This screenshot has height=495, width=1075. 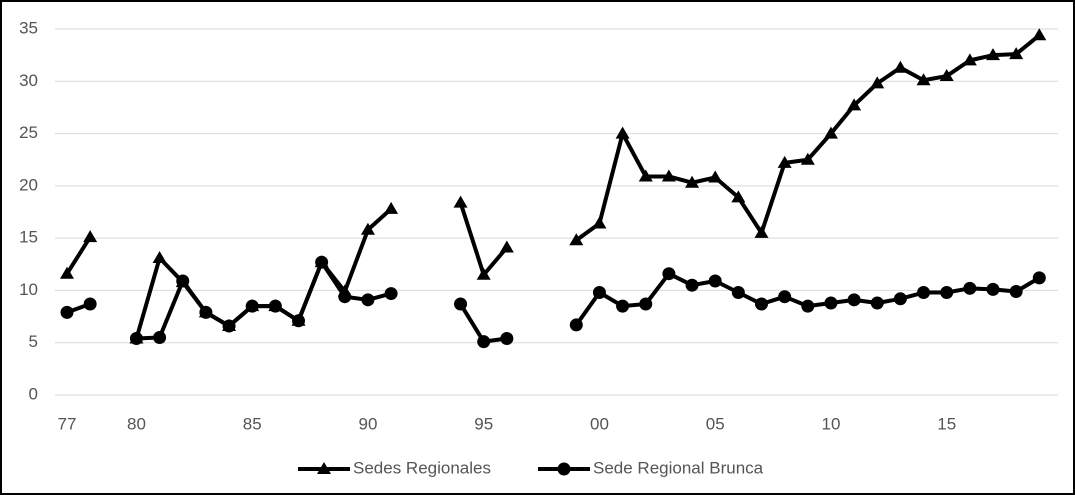 I want to click on x-tick-label: 77, so click(x=67, y=423).